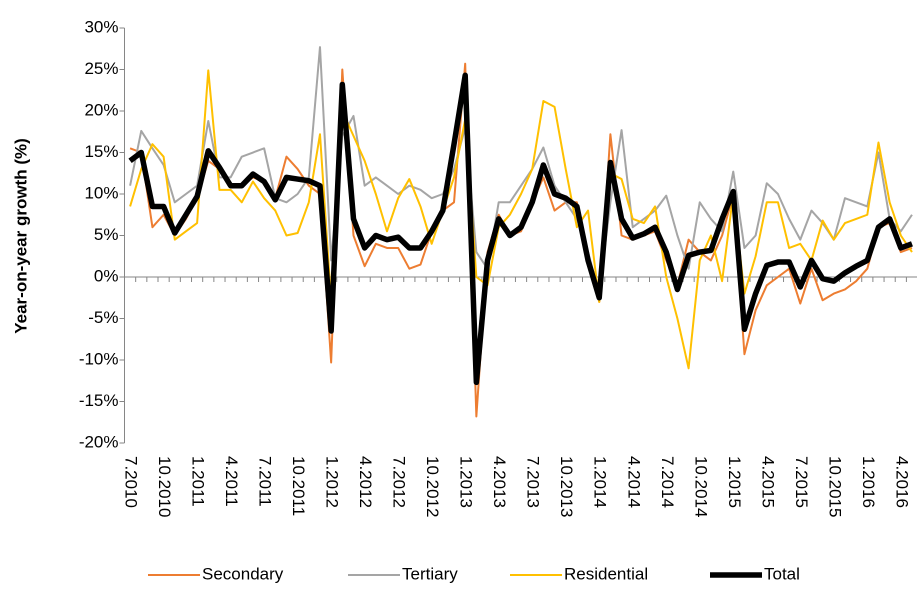 This screenshot has width=917, height=605. I want to click on x-tick-label: 10.2011, so click(298, 486).